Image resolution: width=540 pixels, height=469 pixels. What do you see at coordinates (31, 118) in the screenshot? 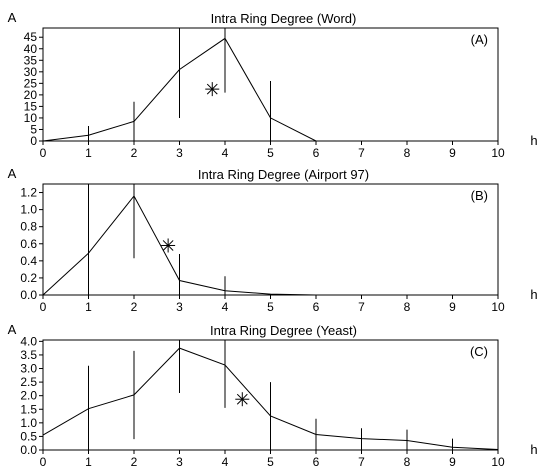
I see `y-tick-label: 10` at bounding box center [31, 118].